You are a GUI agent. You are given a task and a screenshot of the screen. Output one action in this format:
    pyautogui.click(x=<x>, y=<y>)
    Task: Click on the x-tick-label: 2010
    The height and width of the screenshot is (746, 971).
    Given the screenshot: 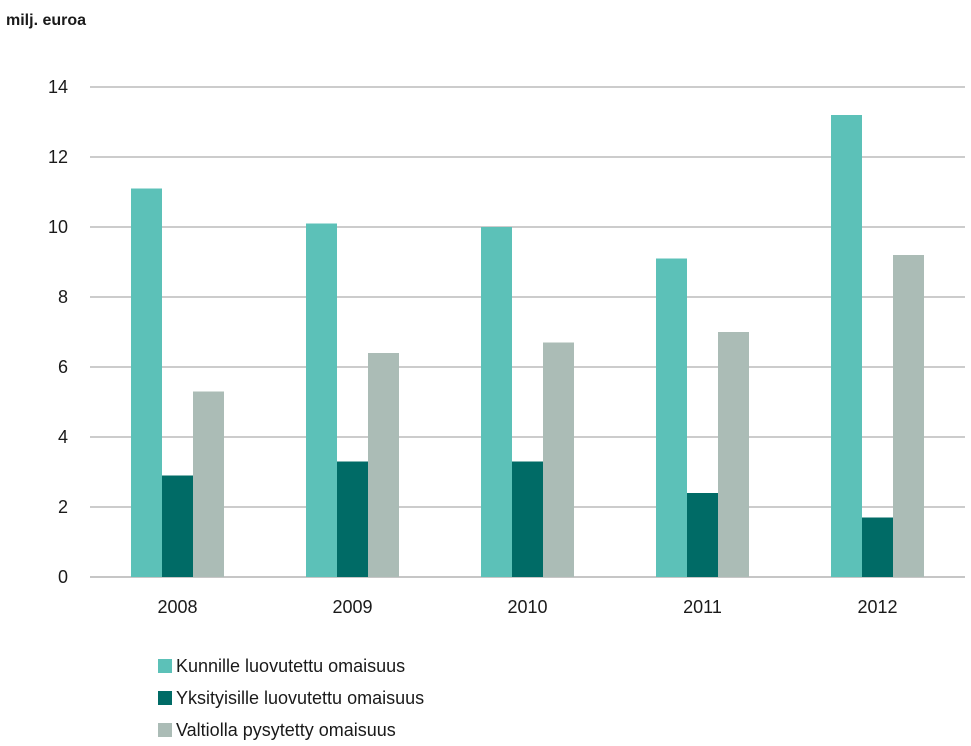 What is the action you would take?
    pyautogui.click(x=527, y=607)
    